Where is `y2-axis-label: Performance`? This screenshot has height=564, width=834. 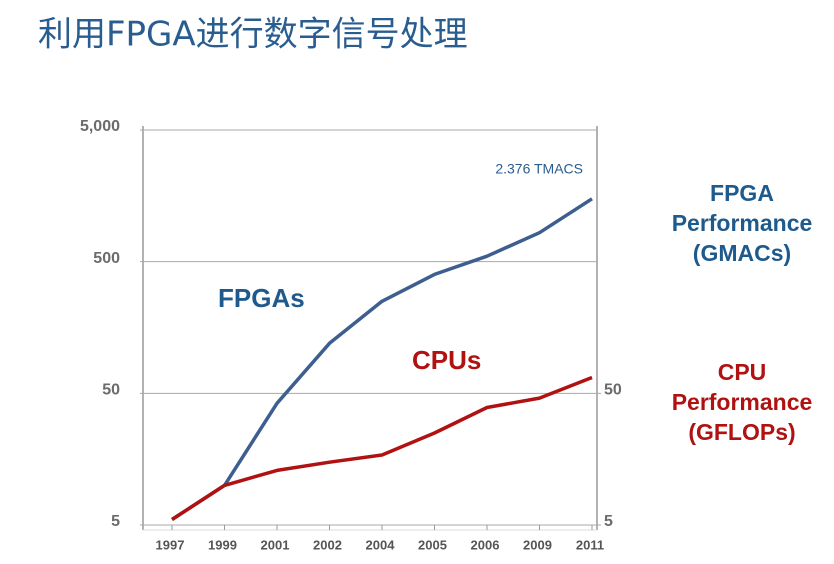 y2-axis-label: Performance is located at coordinates (742, 402).